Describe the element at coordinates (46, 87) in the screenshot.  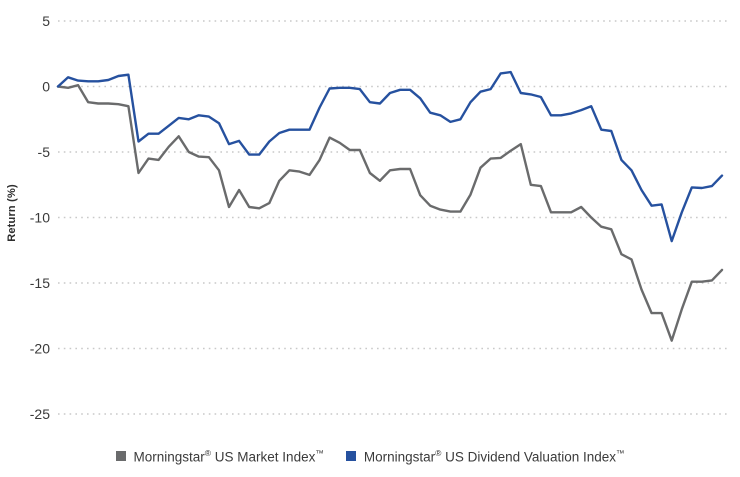
I see `y-tick-label-0: 0` at that location.